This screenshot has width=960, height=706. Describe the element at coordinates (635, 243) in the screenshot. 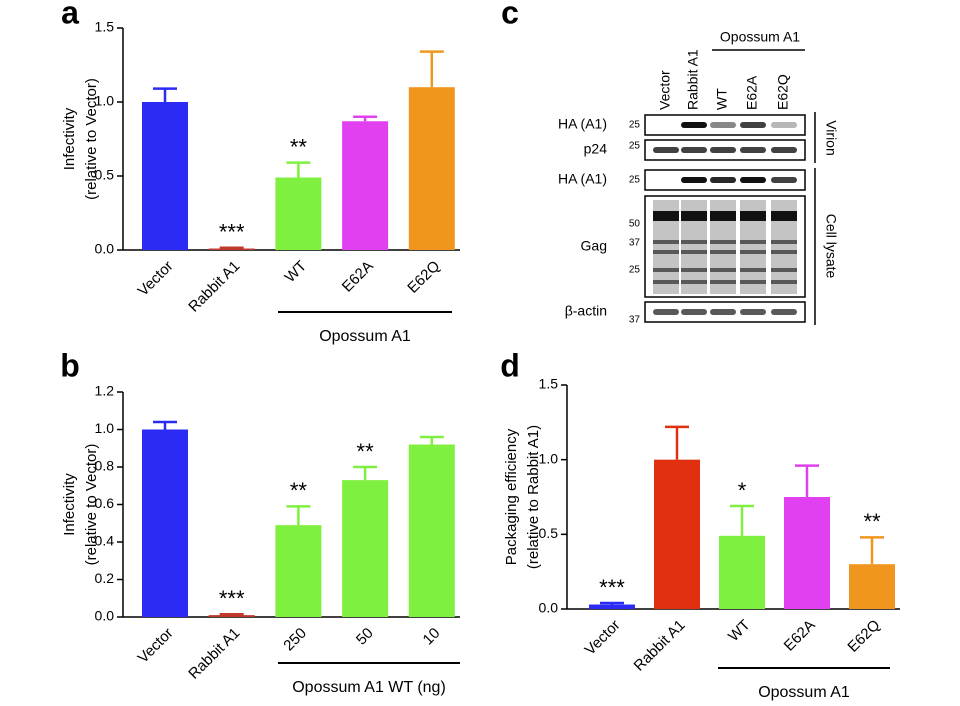

I see `size-marker: 37` at that location.